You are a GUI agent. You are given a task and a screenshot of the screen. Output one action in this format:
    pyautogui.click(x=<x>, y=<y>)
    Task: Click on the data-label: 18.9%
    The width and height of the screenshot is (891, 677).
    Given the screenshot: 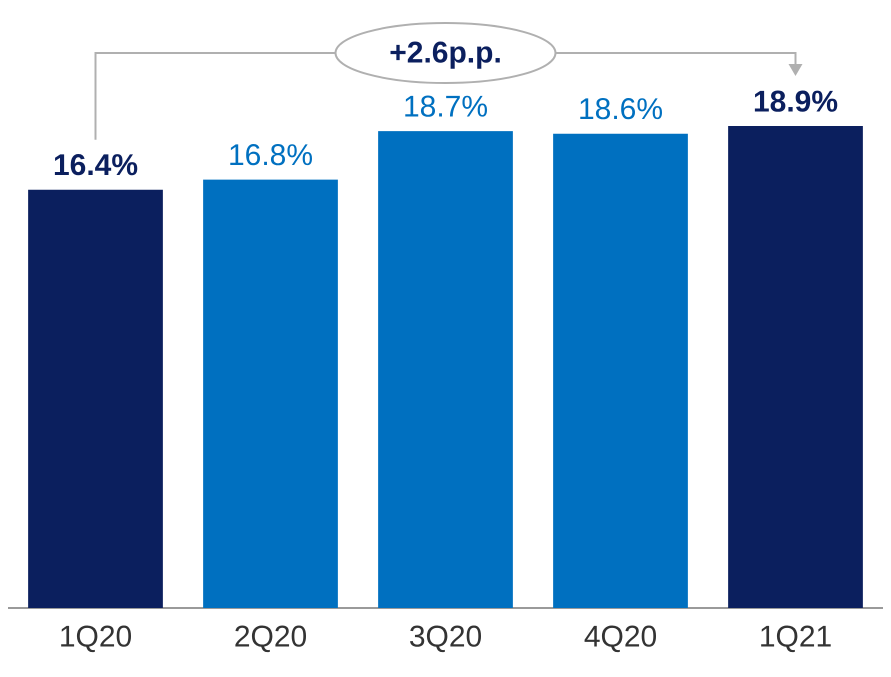 What is the action you would take?
    pyautogui.click(x=795, y=101)
    